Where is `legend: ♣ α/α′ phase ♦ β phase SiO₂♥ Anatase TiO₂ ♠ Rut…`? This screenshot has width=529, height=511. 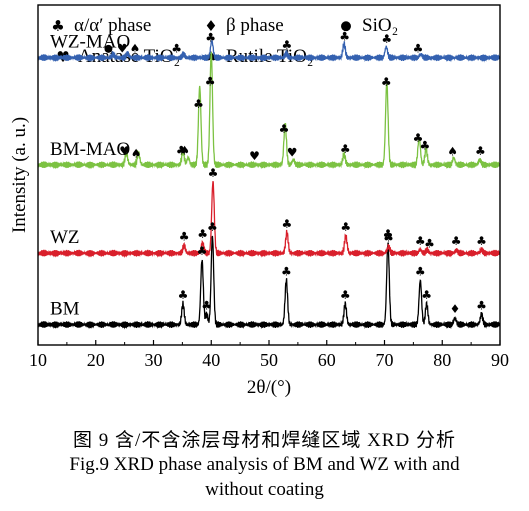 legend: ♣ α/α′ phase ♦ β phase SiO₂♥ Anatase TiO₂ ♠ Rut… is located at coordinates (224, 41).